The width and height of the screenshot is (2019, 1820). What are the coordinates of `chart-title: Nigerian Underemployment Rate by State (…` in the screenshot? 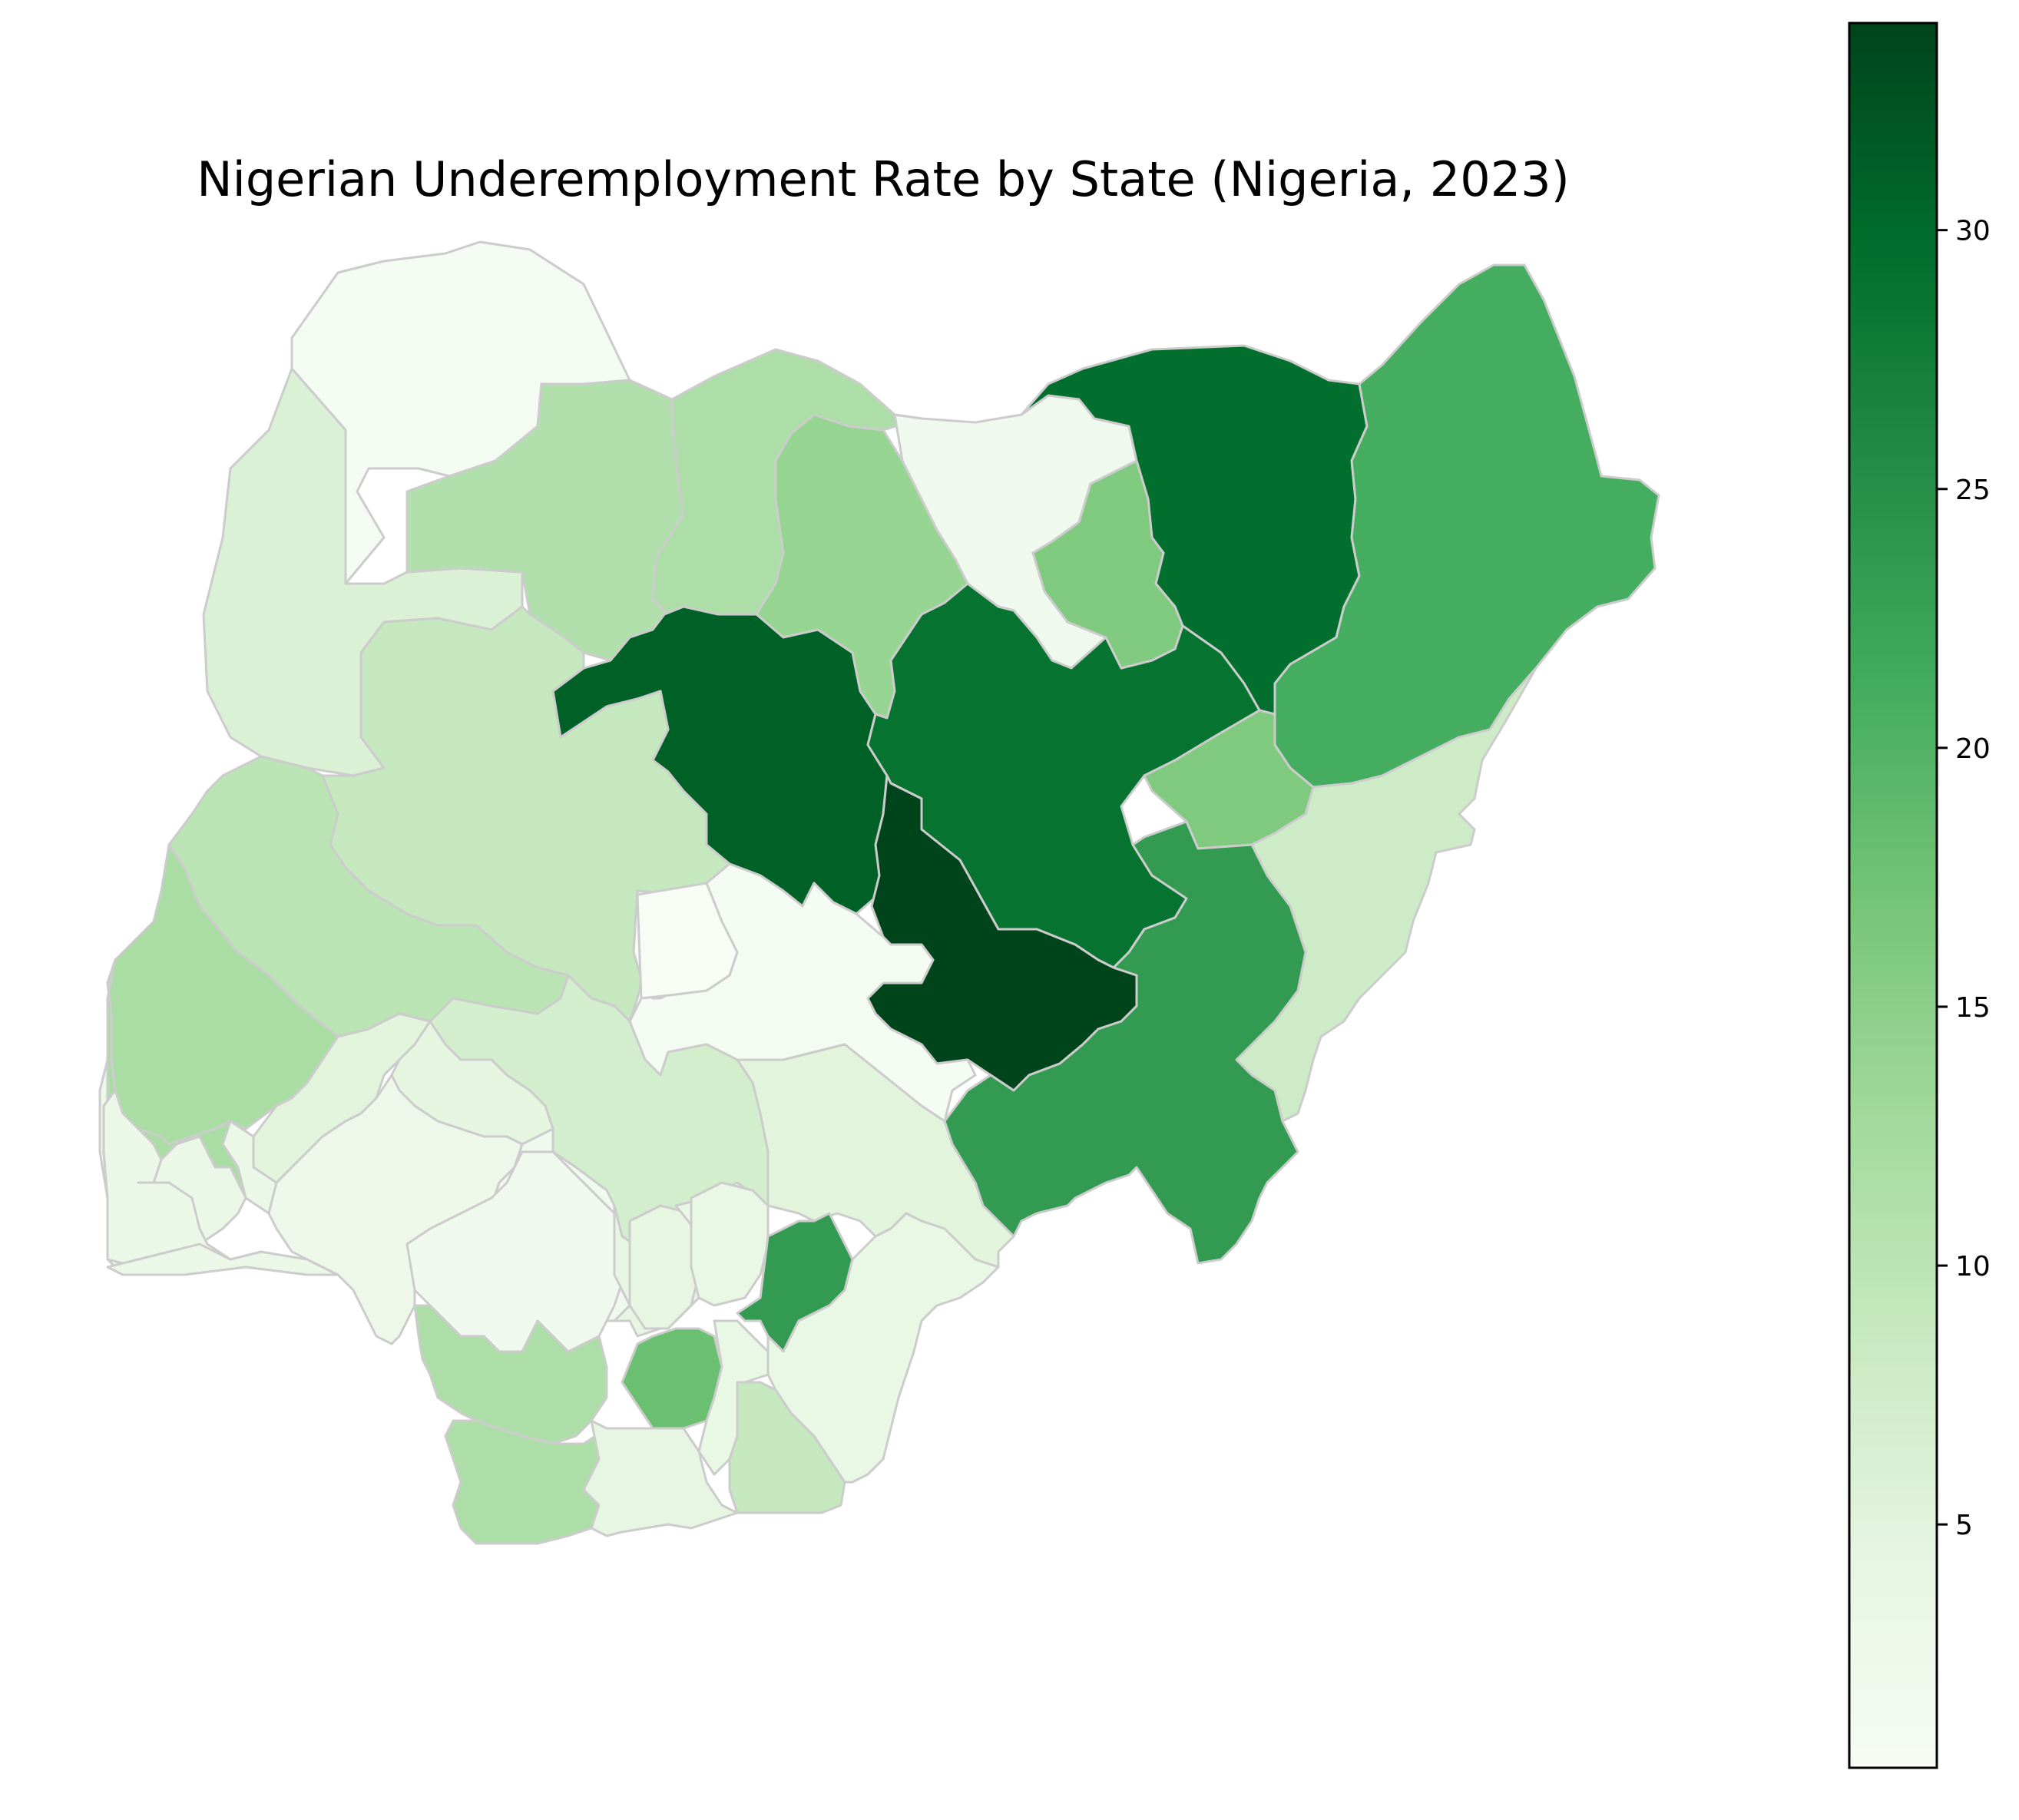 It's located at (884, 179).